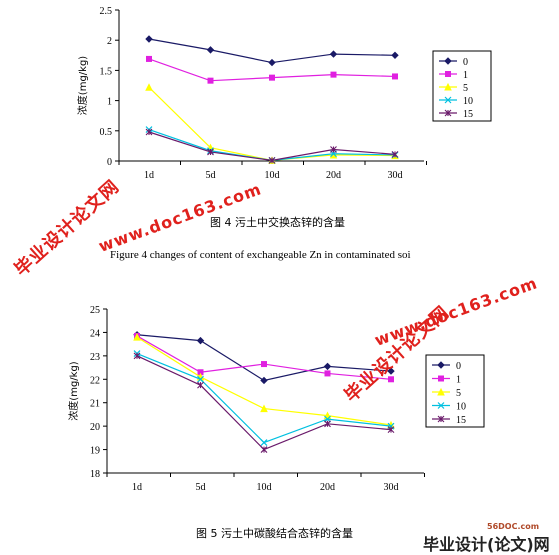 Image resolution: width=559 pixels, height=555 pixels. Describe the element at coordinates (106, 71) in the screenshot. I see `y-tick-label: 1.5` at that location.